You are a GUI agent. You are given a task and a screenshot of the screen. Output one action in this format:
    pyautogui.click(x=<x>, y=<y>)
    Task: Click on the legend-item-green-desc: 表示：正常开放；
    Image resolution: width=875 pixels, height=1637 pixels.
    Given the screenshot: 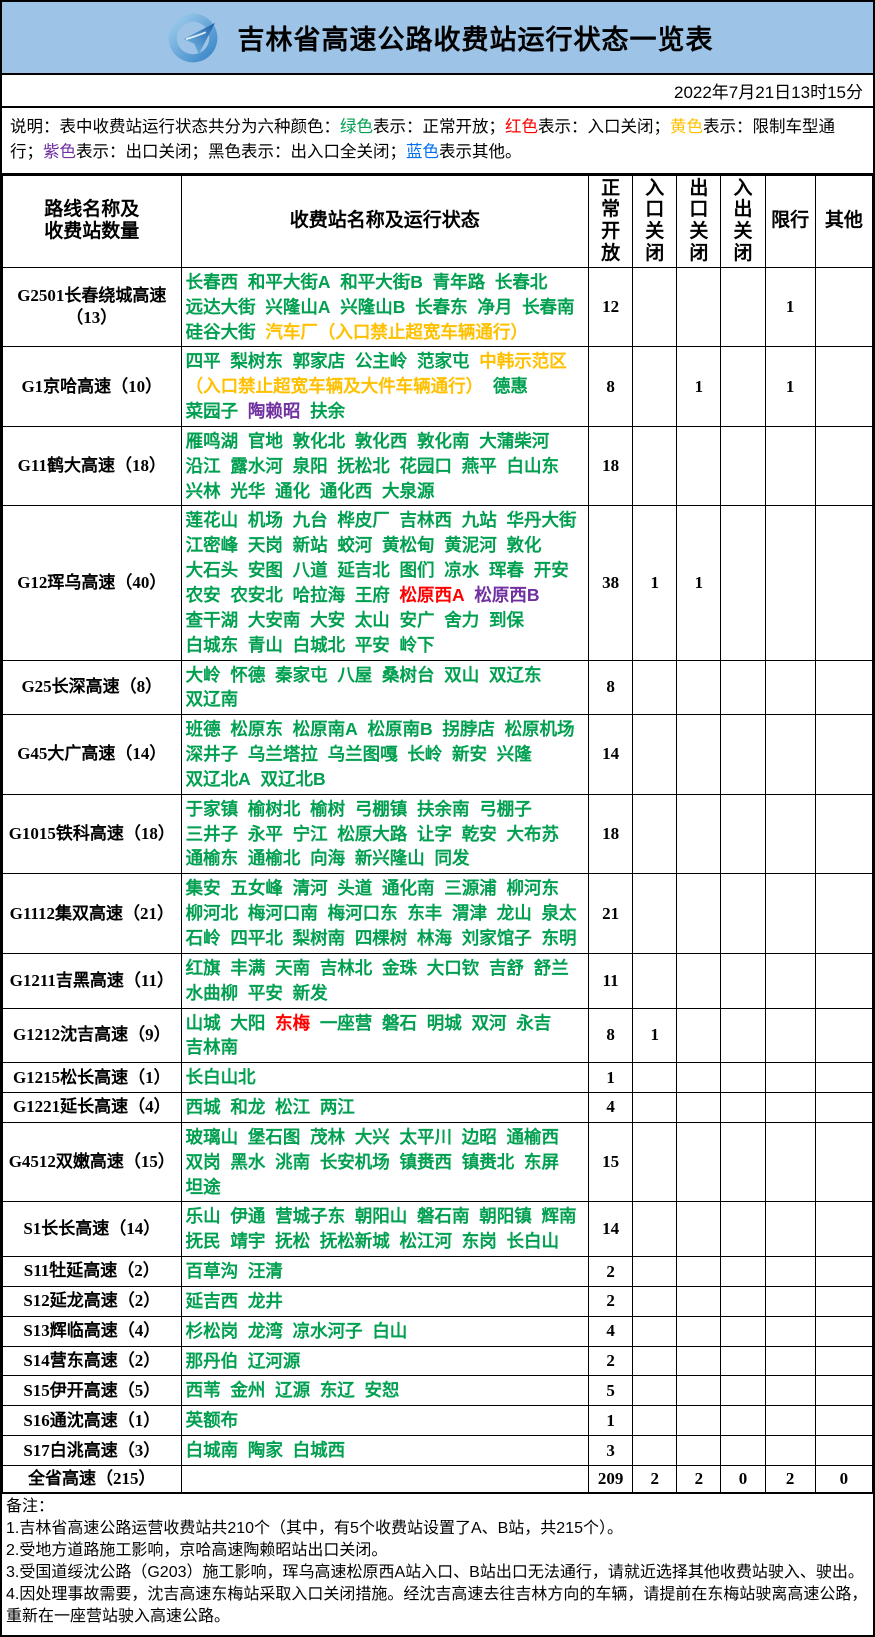 What is the action you would take?
    pyautogui.click(x=439, y=127)
    